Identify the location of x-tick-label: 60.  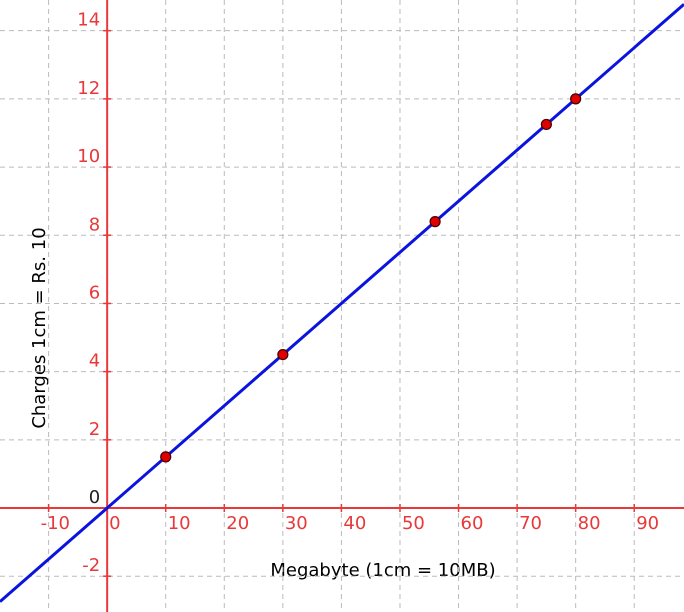
(472, 523).